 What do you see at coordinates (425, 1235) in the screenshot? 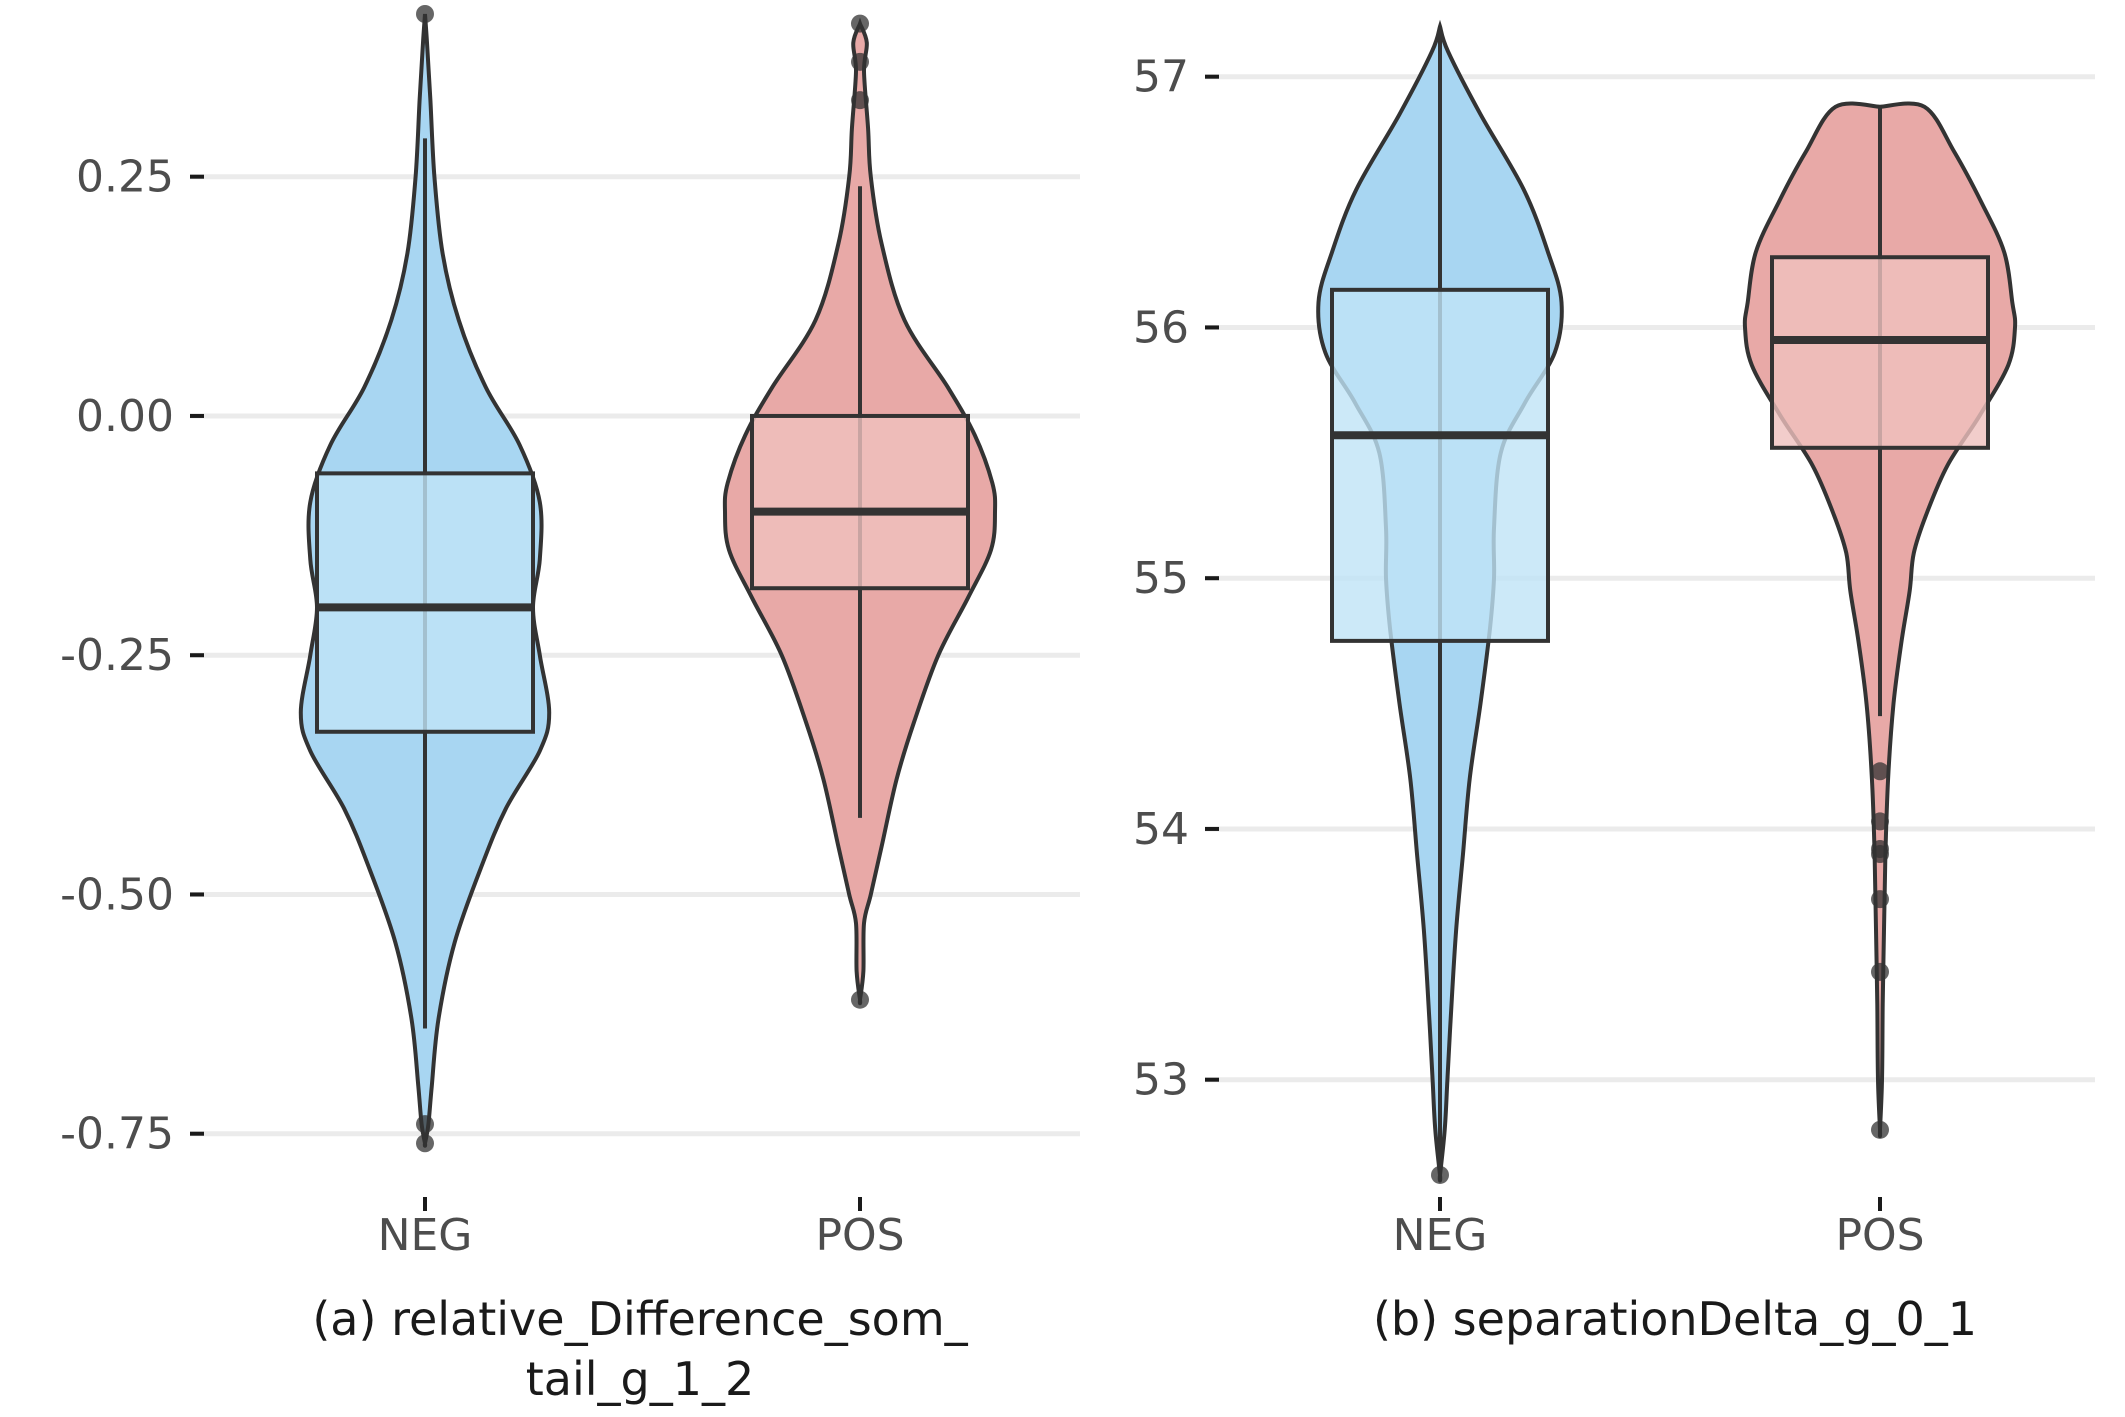
I see `x-tick-label-a-neg: NEG` at bounding box center [425, 1235].